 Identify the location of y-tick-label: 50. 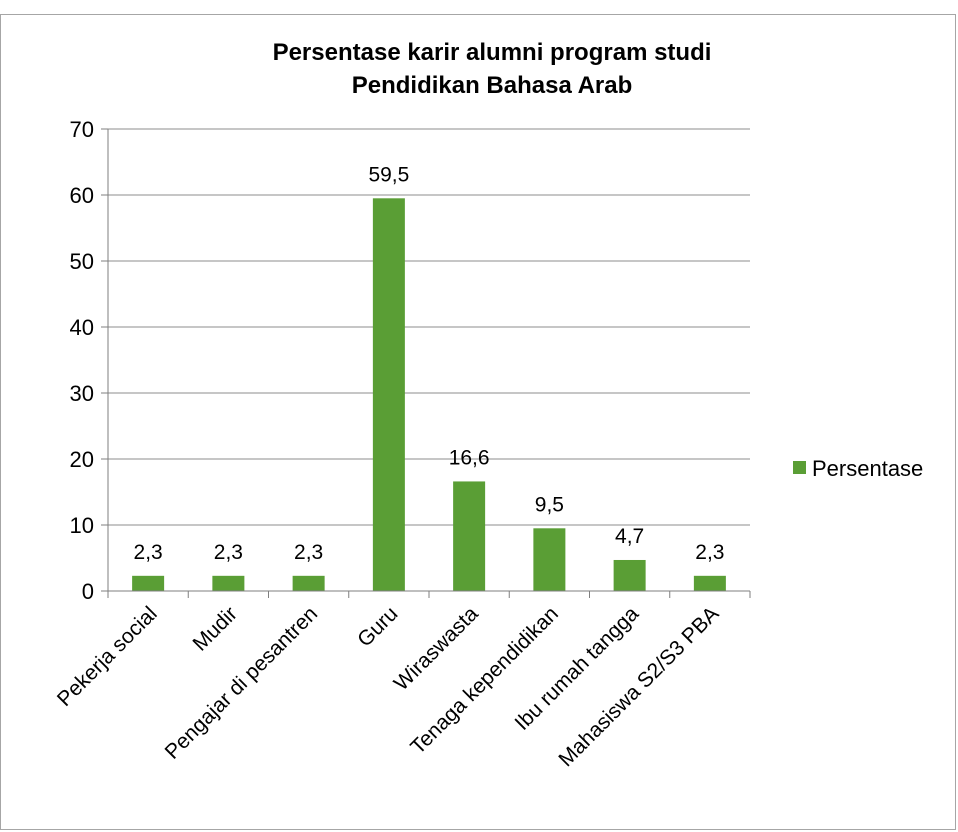
(82, 261).